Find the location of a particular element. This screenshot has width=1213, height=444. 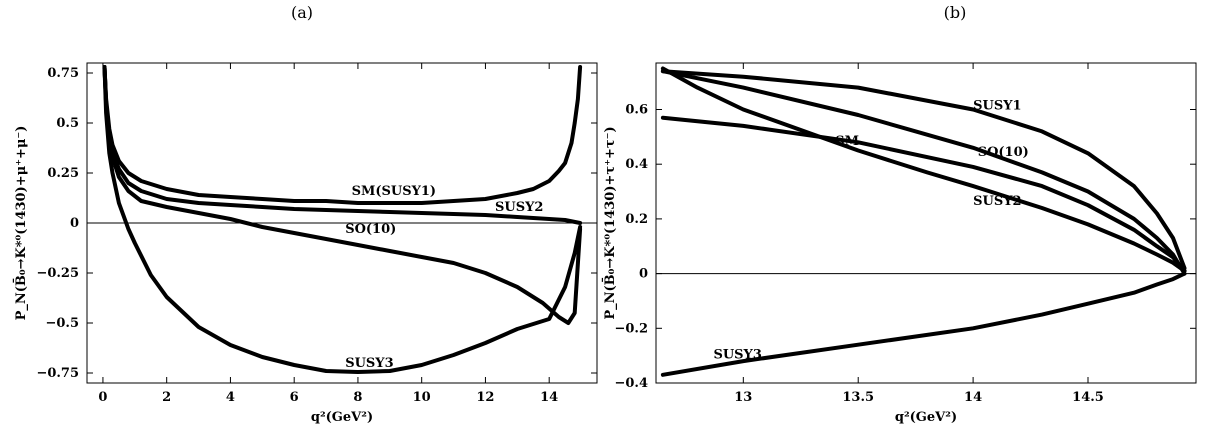

y-tick-label: 0.75 is located at coordinates (63, 73).